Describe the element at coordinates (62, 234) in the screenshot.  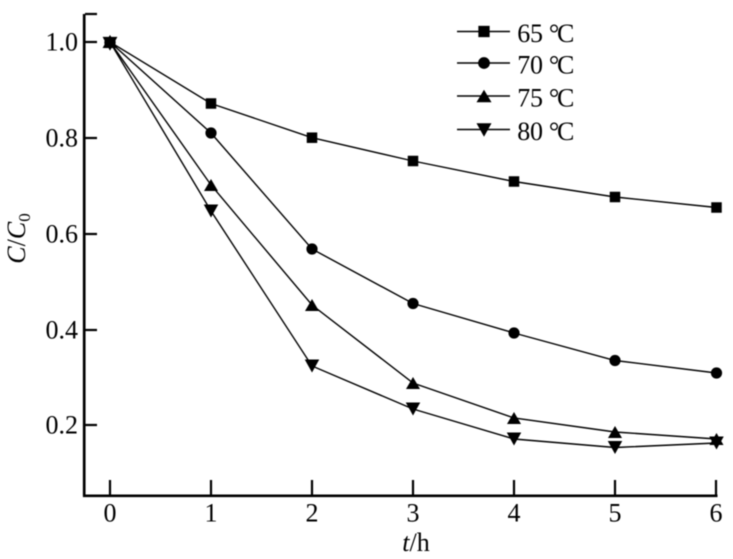
I see `svg-text: 0.6` at that location.